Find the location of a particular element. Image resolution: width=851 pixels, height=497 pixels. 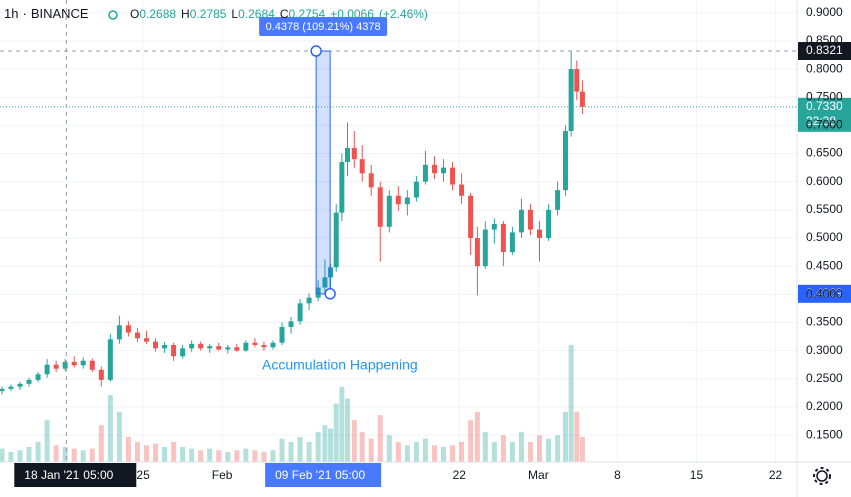

x-tick-label: 25 is located at coordinates (143, 475).